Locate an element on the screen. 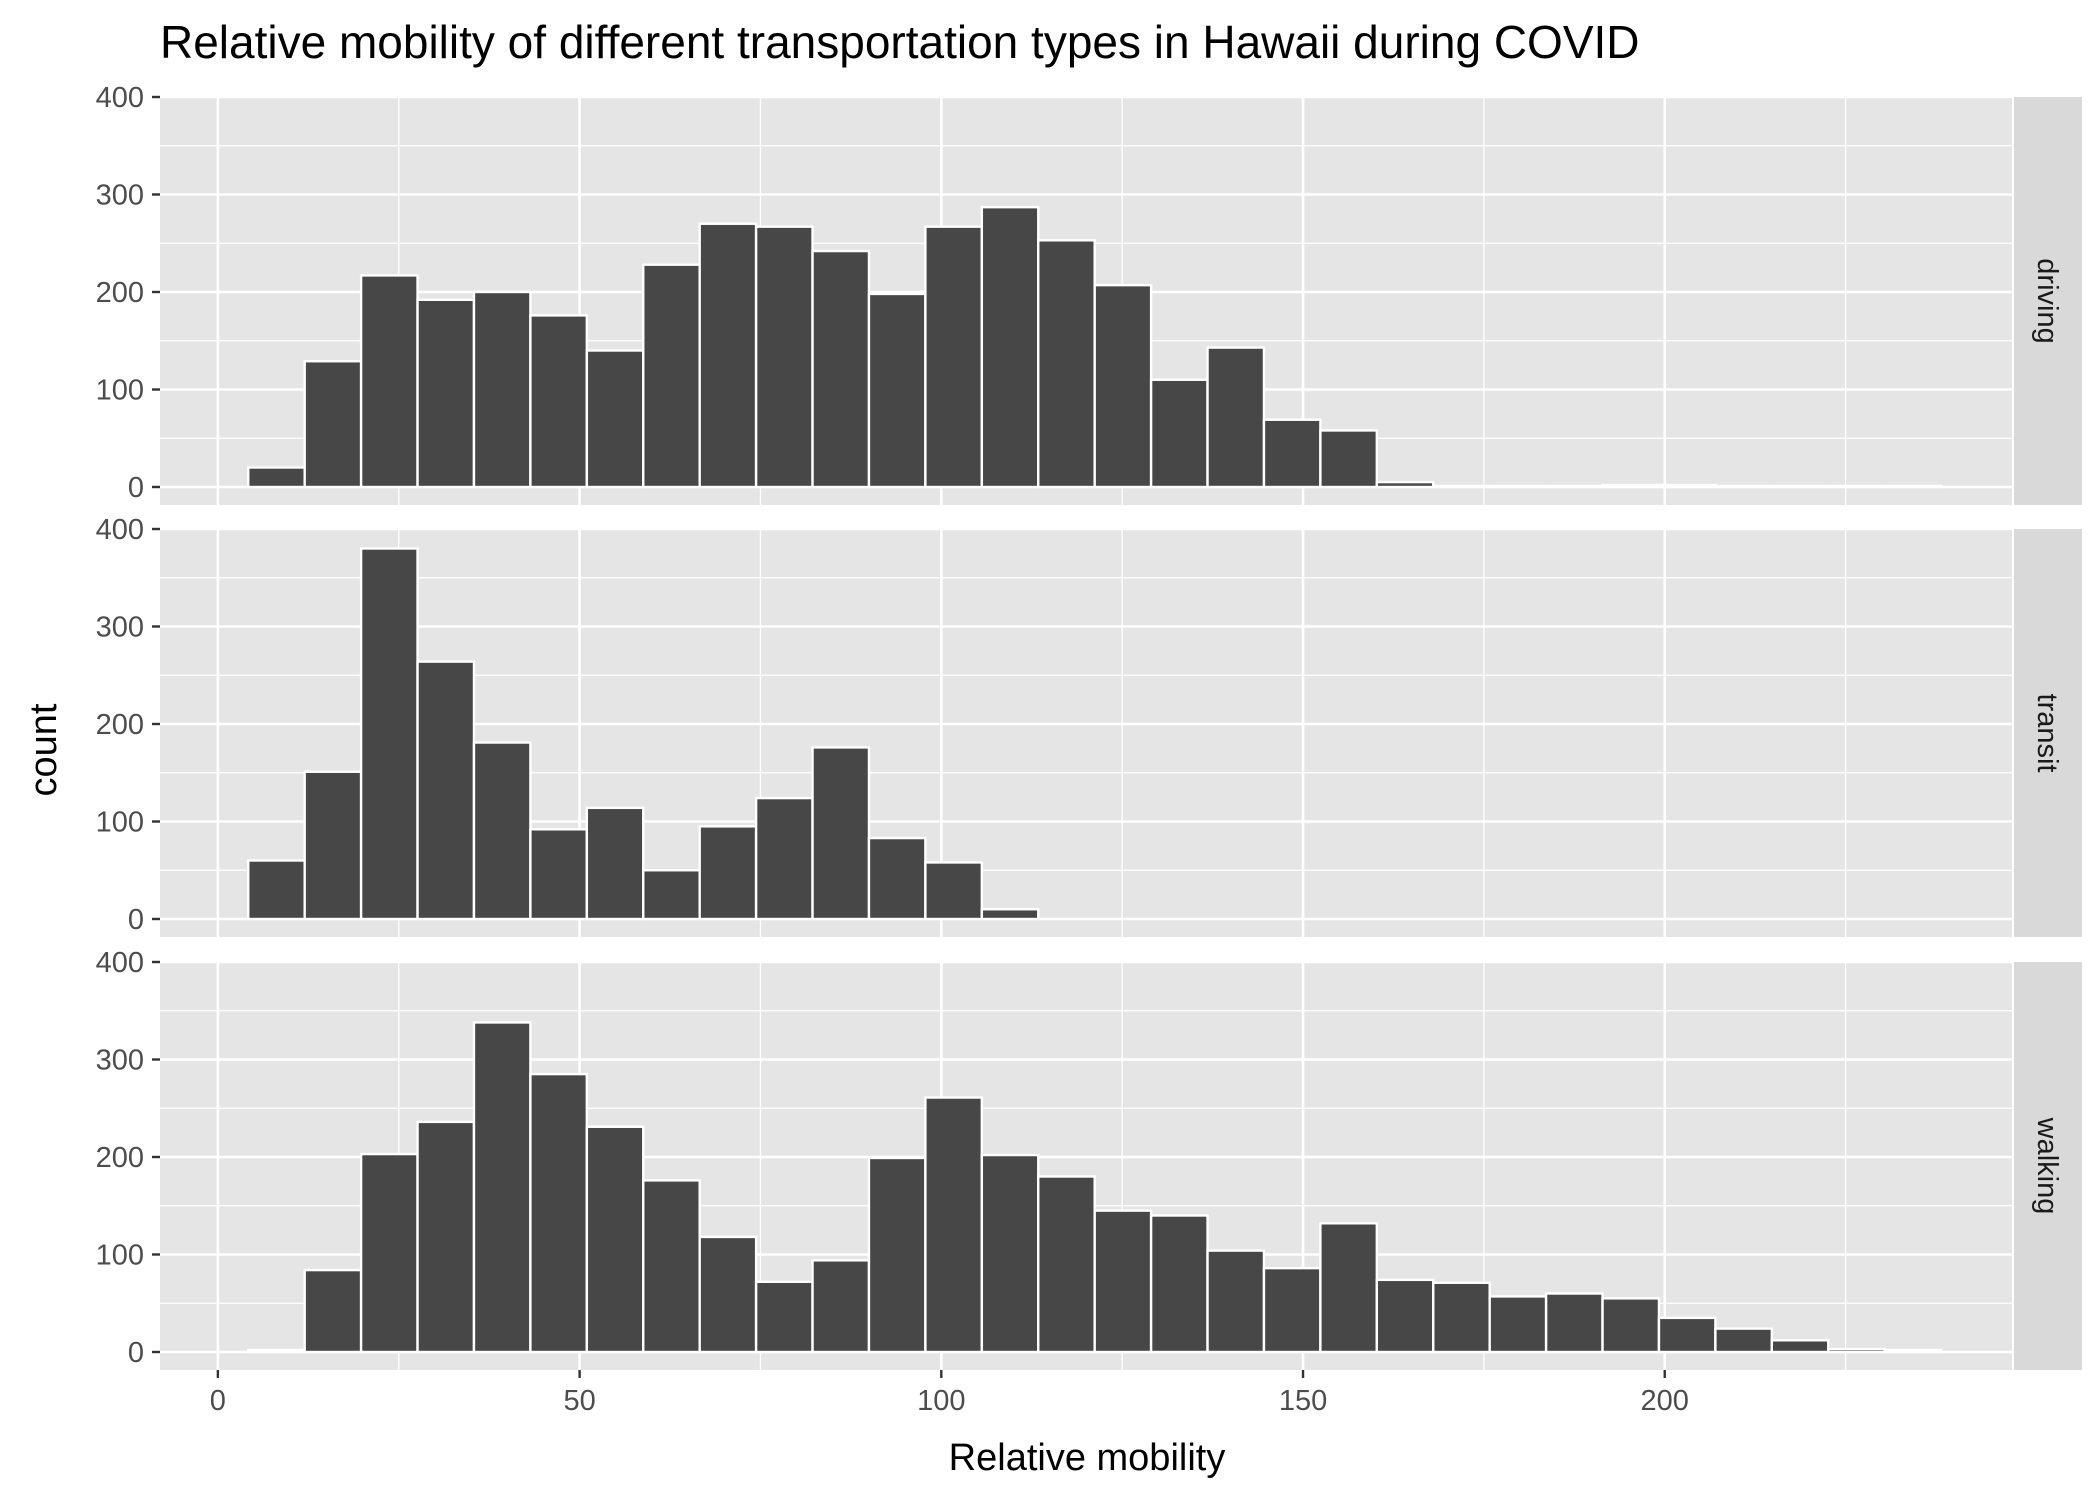 This screenshot has width=2099, height=1499. facet-strip-label: transit is located at coordinates (2047, 733).